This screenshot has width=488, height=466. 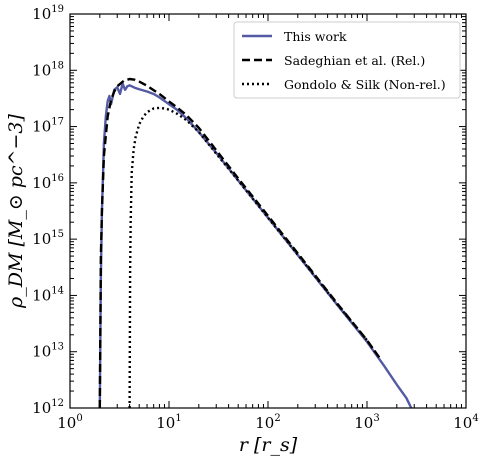 What do you see at coordinates (48, 126) in the screenshot?
I see `y-tick-label: 1017` at bounding box center [48, 126].